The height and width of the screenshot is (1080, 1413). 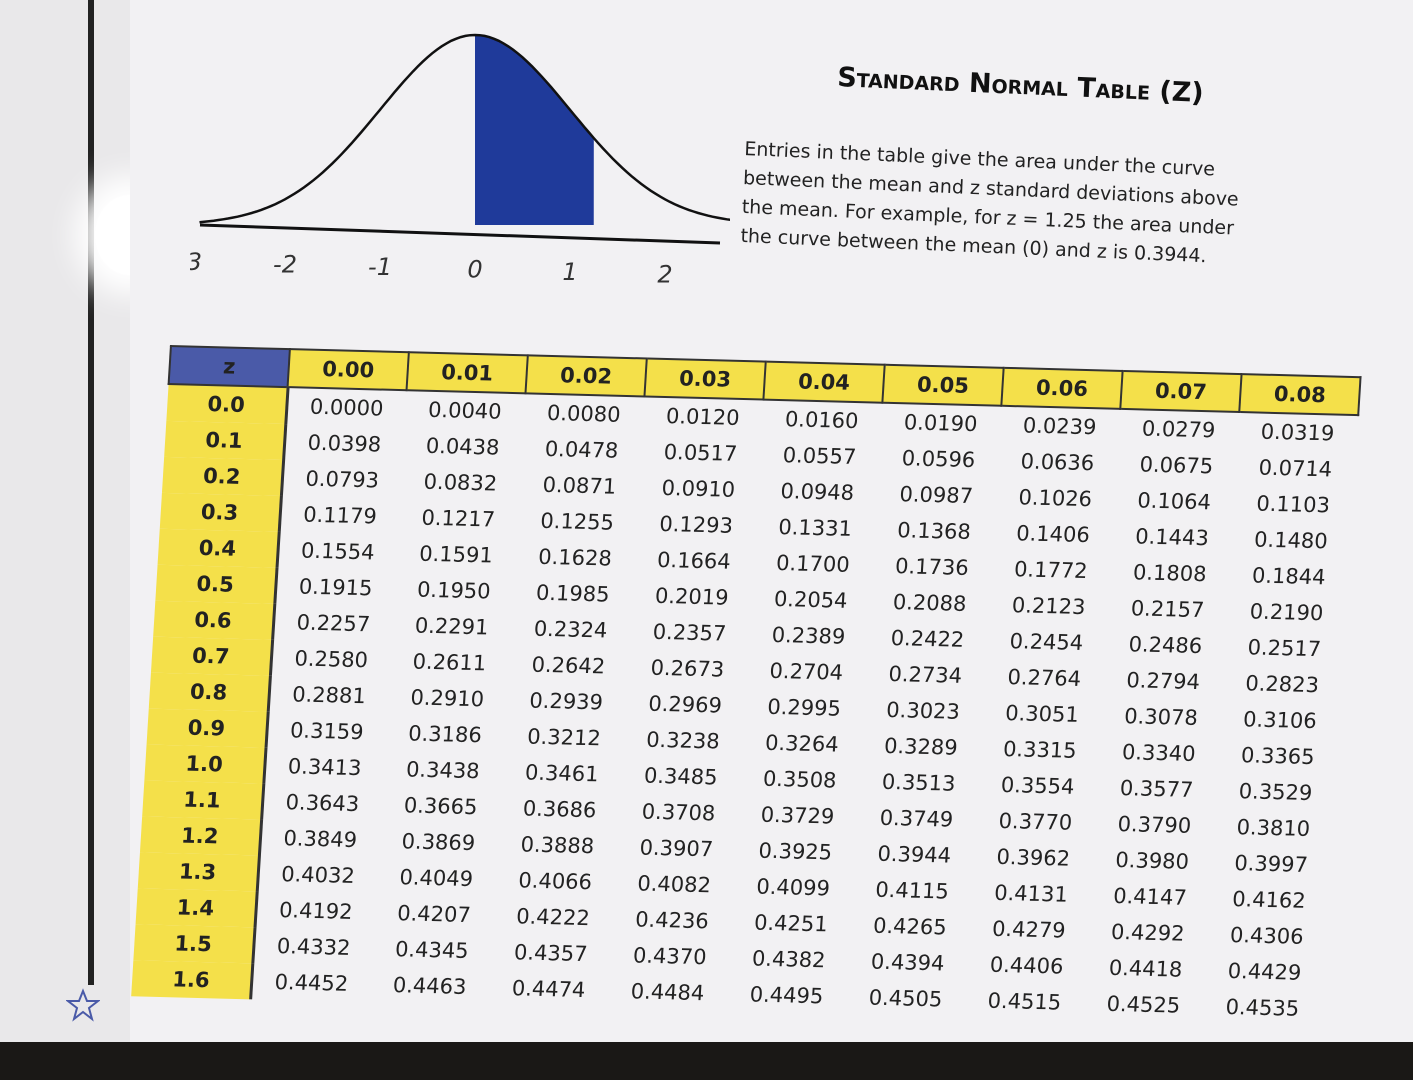 I want to click on column-header: 0.03, so click(x=705, y=379).